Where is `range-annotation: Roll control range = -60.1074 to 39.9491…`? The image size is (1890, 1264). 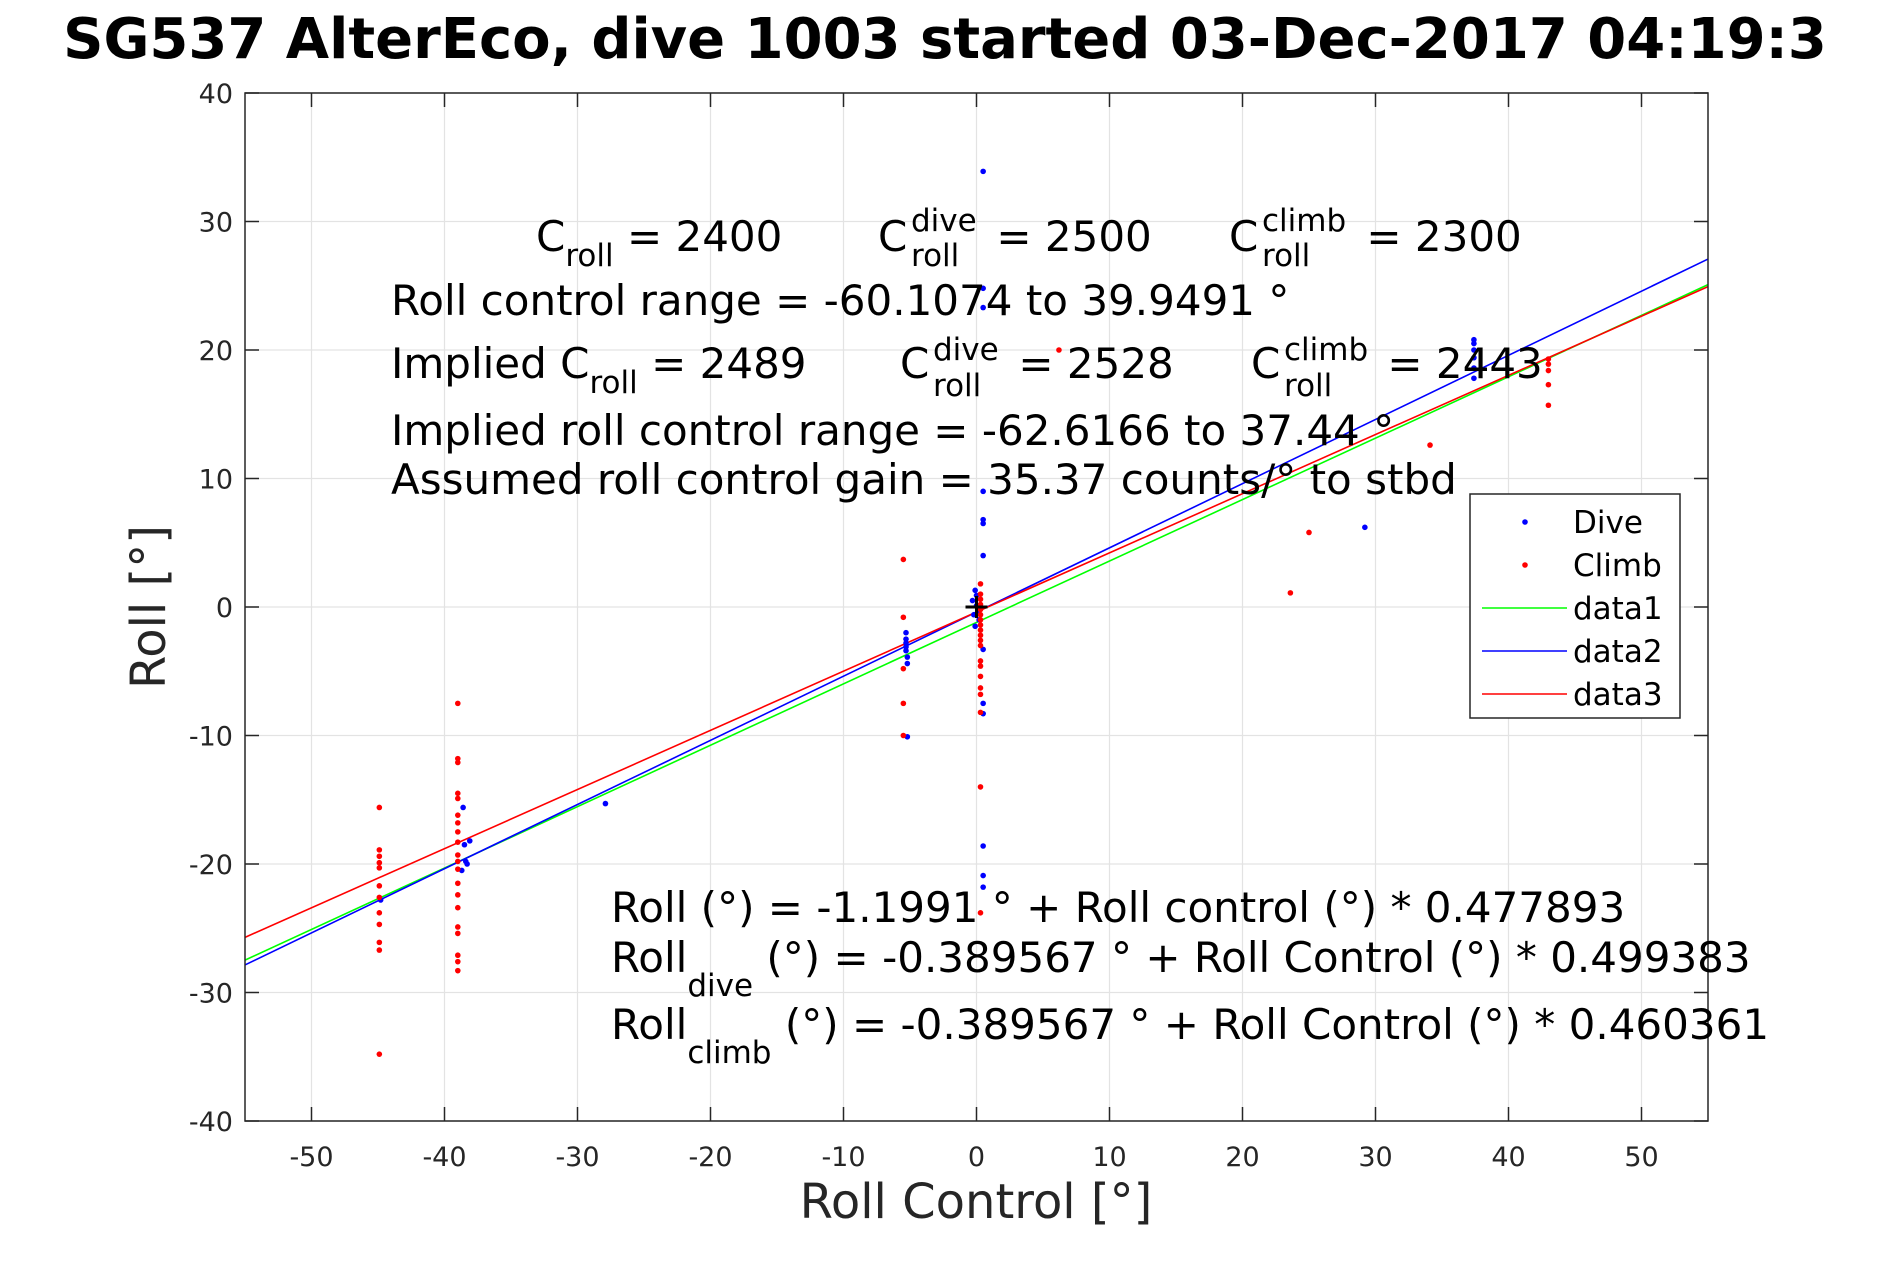
range-annotation: Roll control range = -60.1074 to 39.9491… is located at coordinates (840, 300).